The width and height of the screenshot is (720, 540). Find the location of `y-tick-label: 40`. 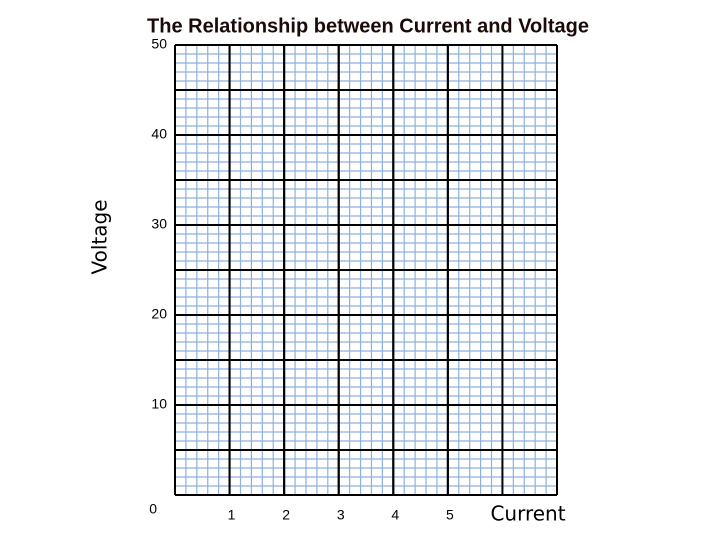

y-tick-label: 40 is located at coordinates (159, 134).